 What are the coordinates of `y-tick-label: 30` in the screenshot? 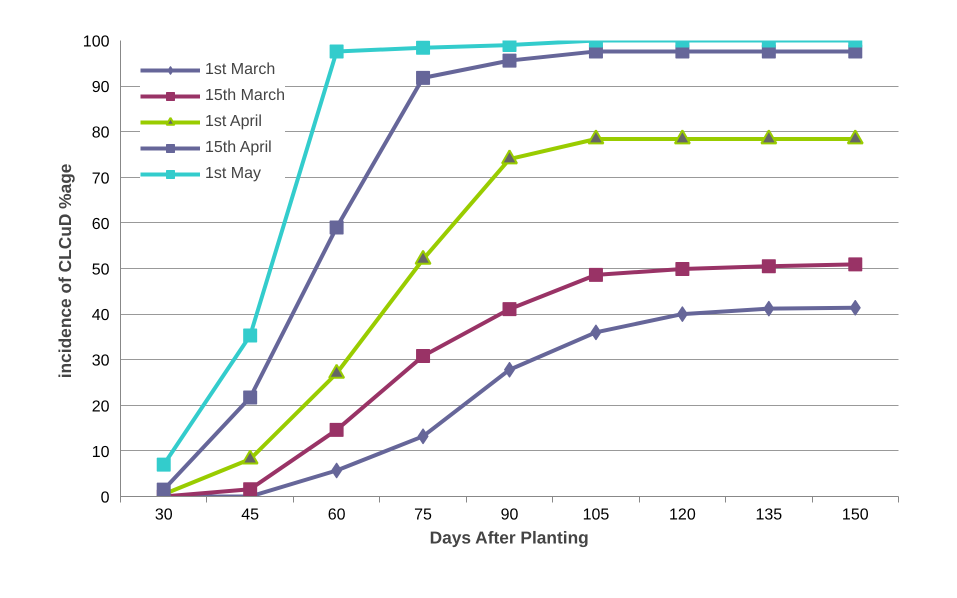 It's located at (101, 361).